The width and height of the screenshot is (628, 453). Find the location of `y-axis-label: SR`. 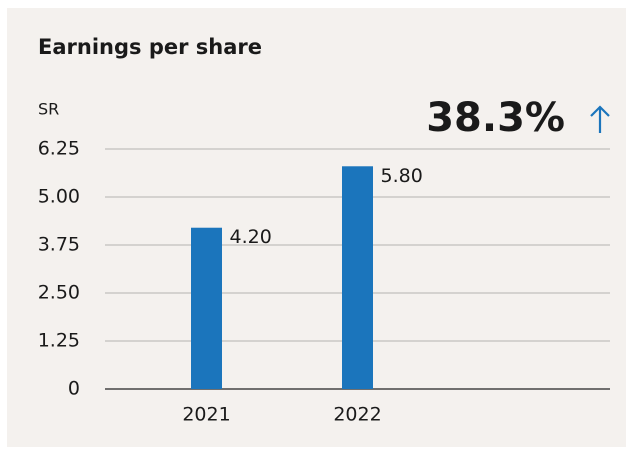

y-axis-label: SR is located at coordinates (48, 109).